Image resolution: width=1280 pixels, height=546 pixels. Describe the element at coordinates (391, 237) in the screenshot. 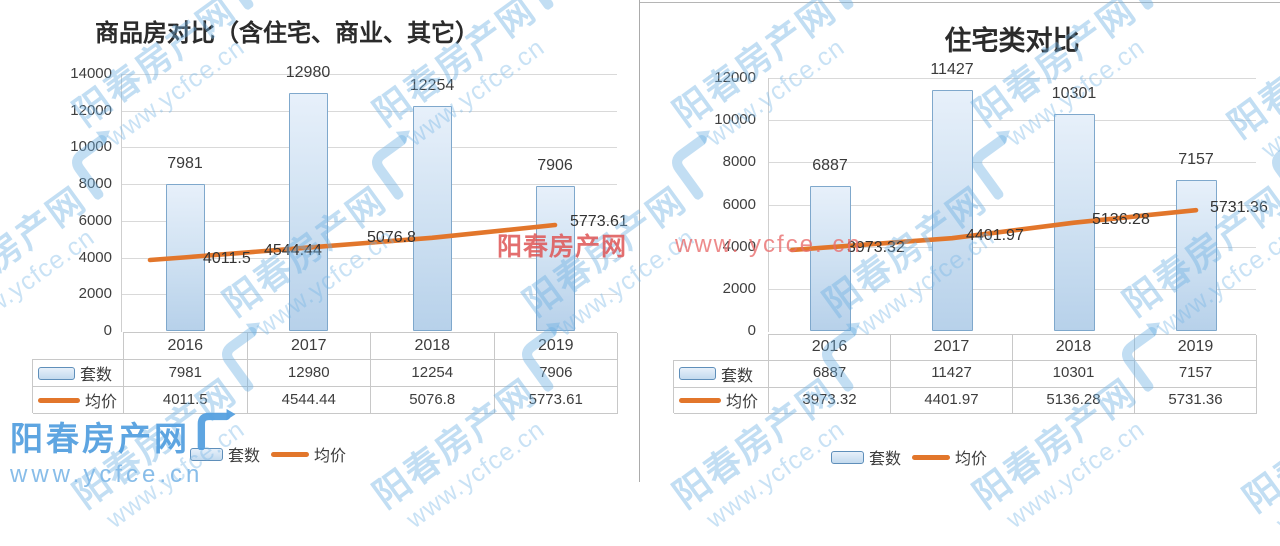

I see `line-value-label: 5076.8` at that location.